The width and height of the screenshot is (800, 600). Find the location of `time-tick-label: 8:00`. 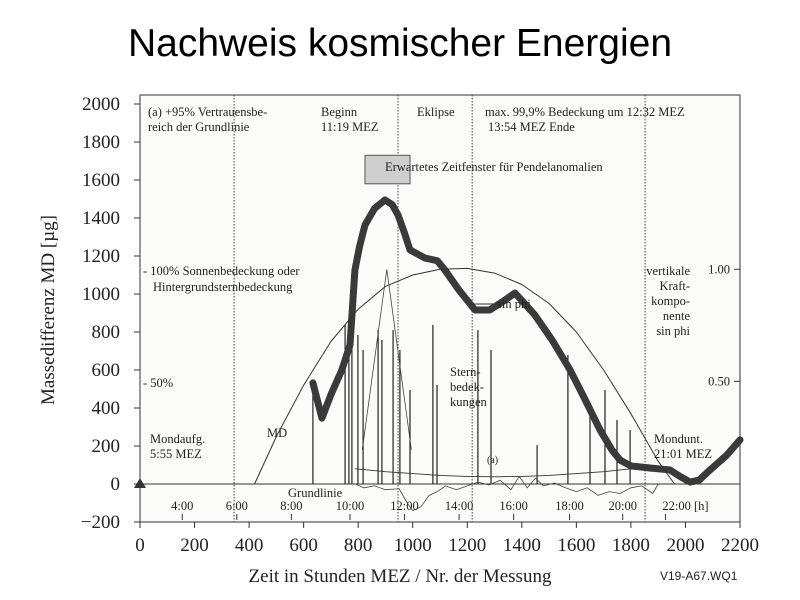

time-tick-label: 8:00 is located at coordinates (291, 506).